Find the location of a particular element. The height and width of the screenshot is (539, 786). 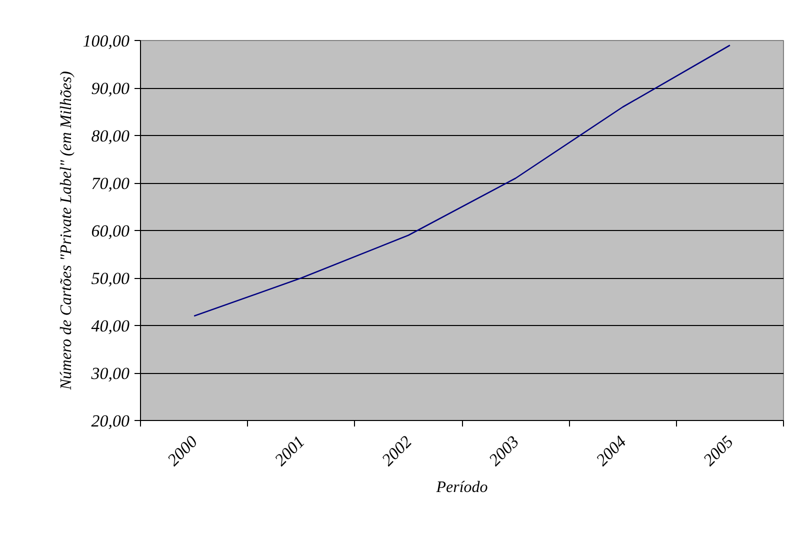

y-tick-label: 70,00 is located at coordinates (110, 183).